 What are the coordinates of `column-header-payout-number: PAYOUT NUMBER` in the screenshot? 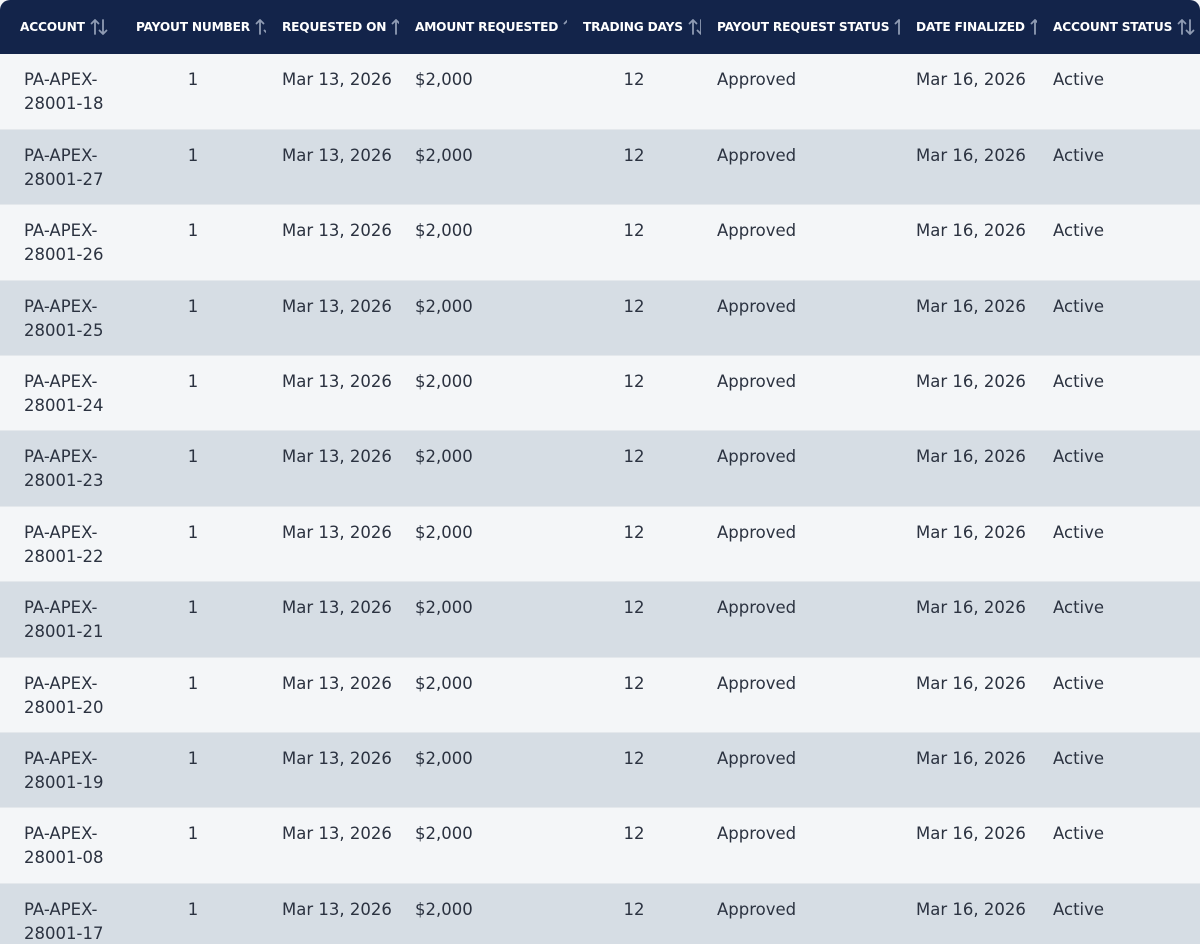 It's located at (193, 27).